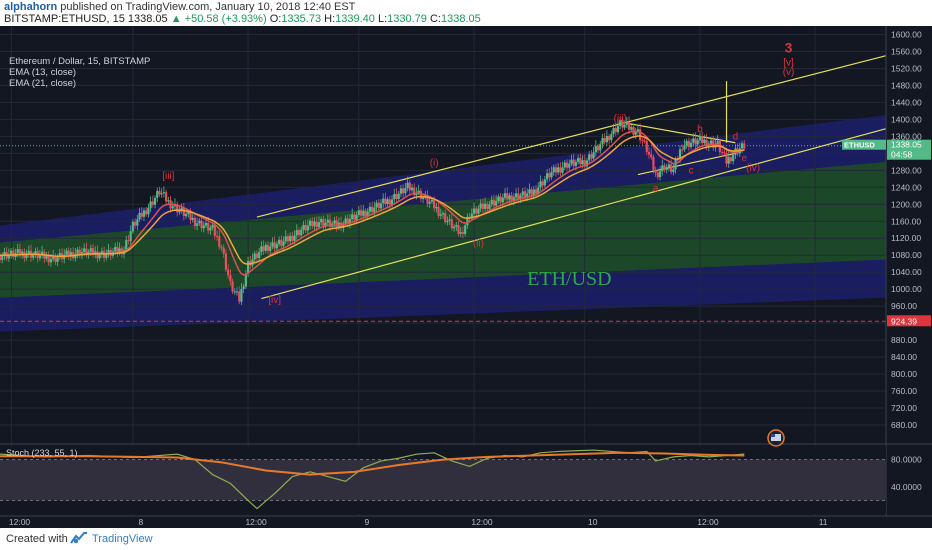  What do you see at coordinates (122, 539) in the screenshot?
I see `tradingview-brand: TradingView` at bounding box center [122, 539].